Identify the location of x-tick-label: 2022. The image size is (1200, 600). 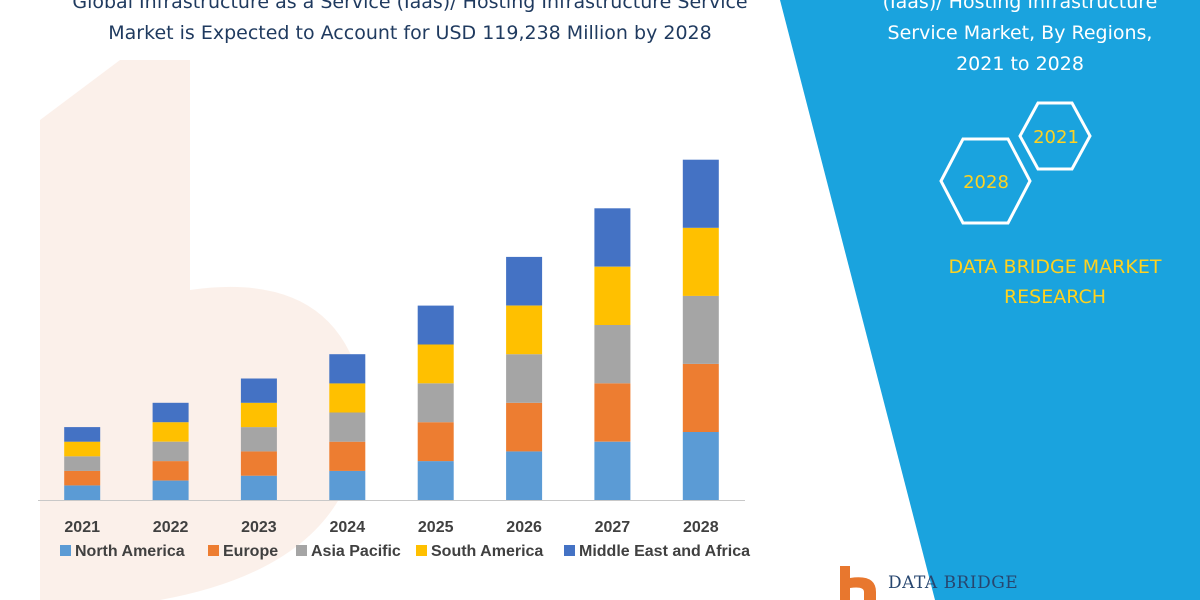
(171, 527).